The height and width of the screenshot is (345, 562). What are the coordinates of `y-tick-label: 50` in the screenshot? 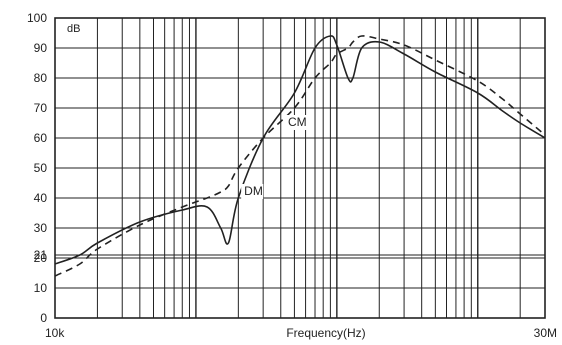 It's located at (41, 168).